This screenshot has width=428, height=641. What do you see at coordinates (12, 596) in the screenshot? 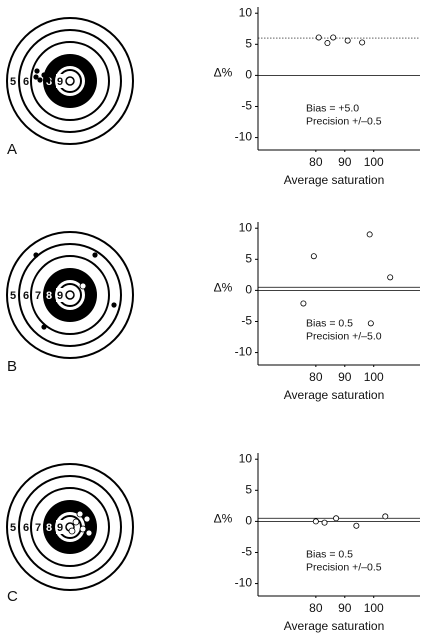
I see `panel-letter: C` at bounding box center [12, 596].